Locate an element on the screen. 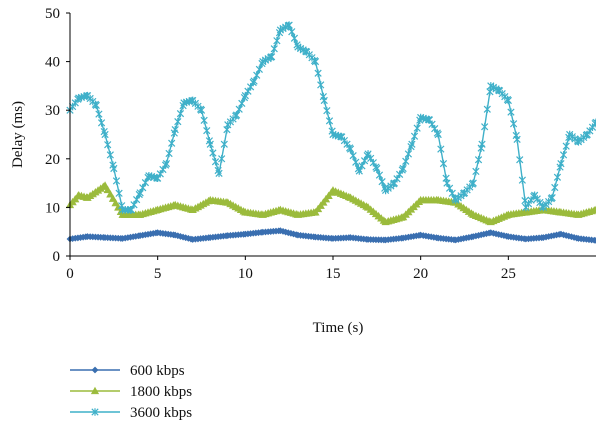 The image size is (596, 438). series-1800-kbps is located at coordinates (330, 203).